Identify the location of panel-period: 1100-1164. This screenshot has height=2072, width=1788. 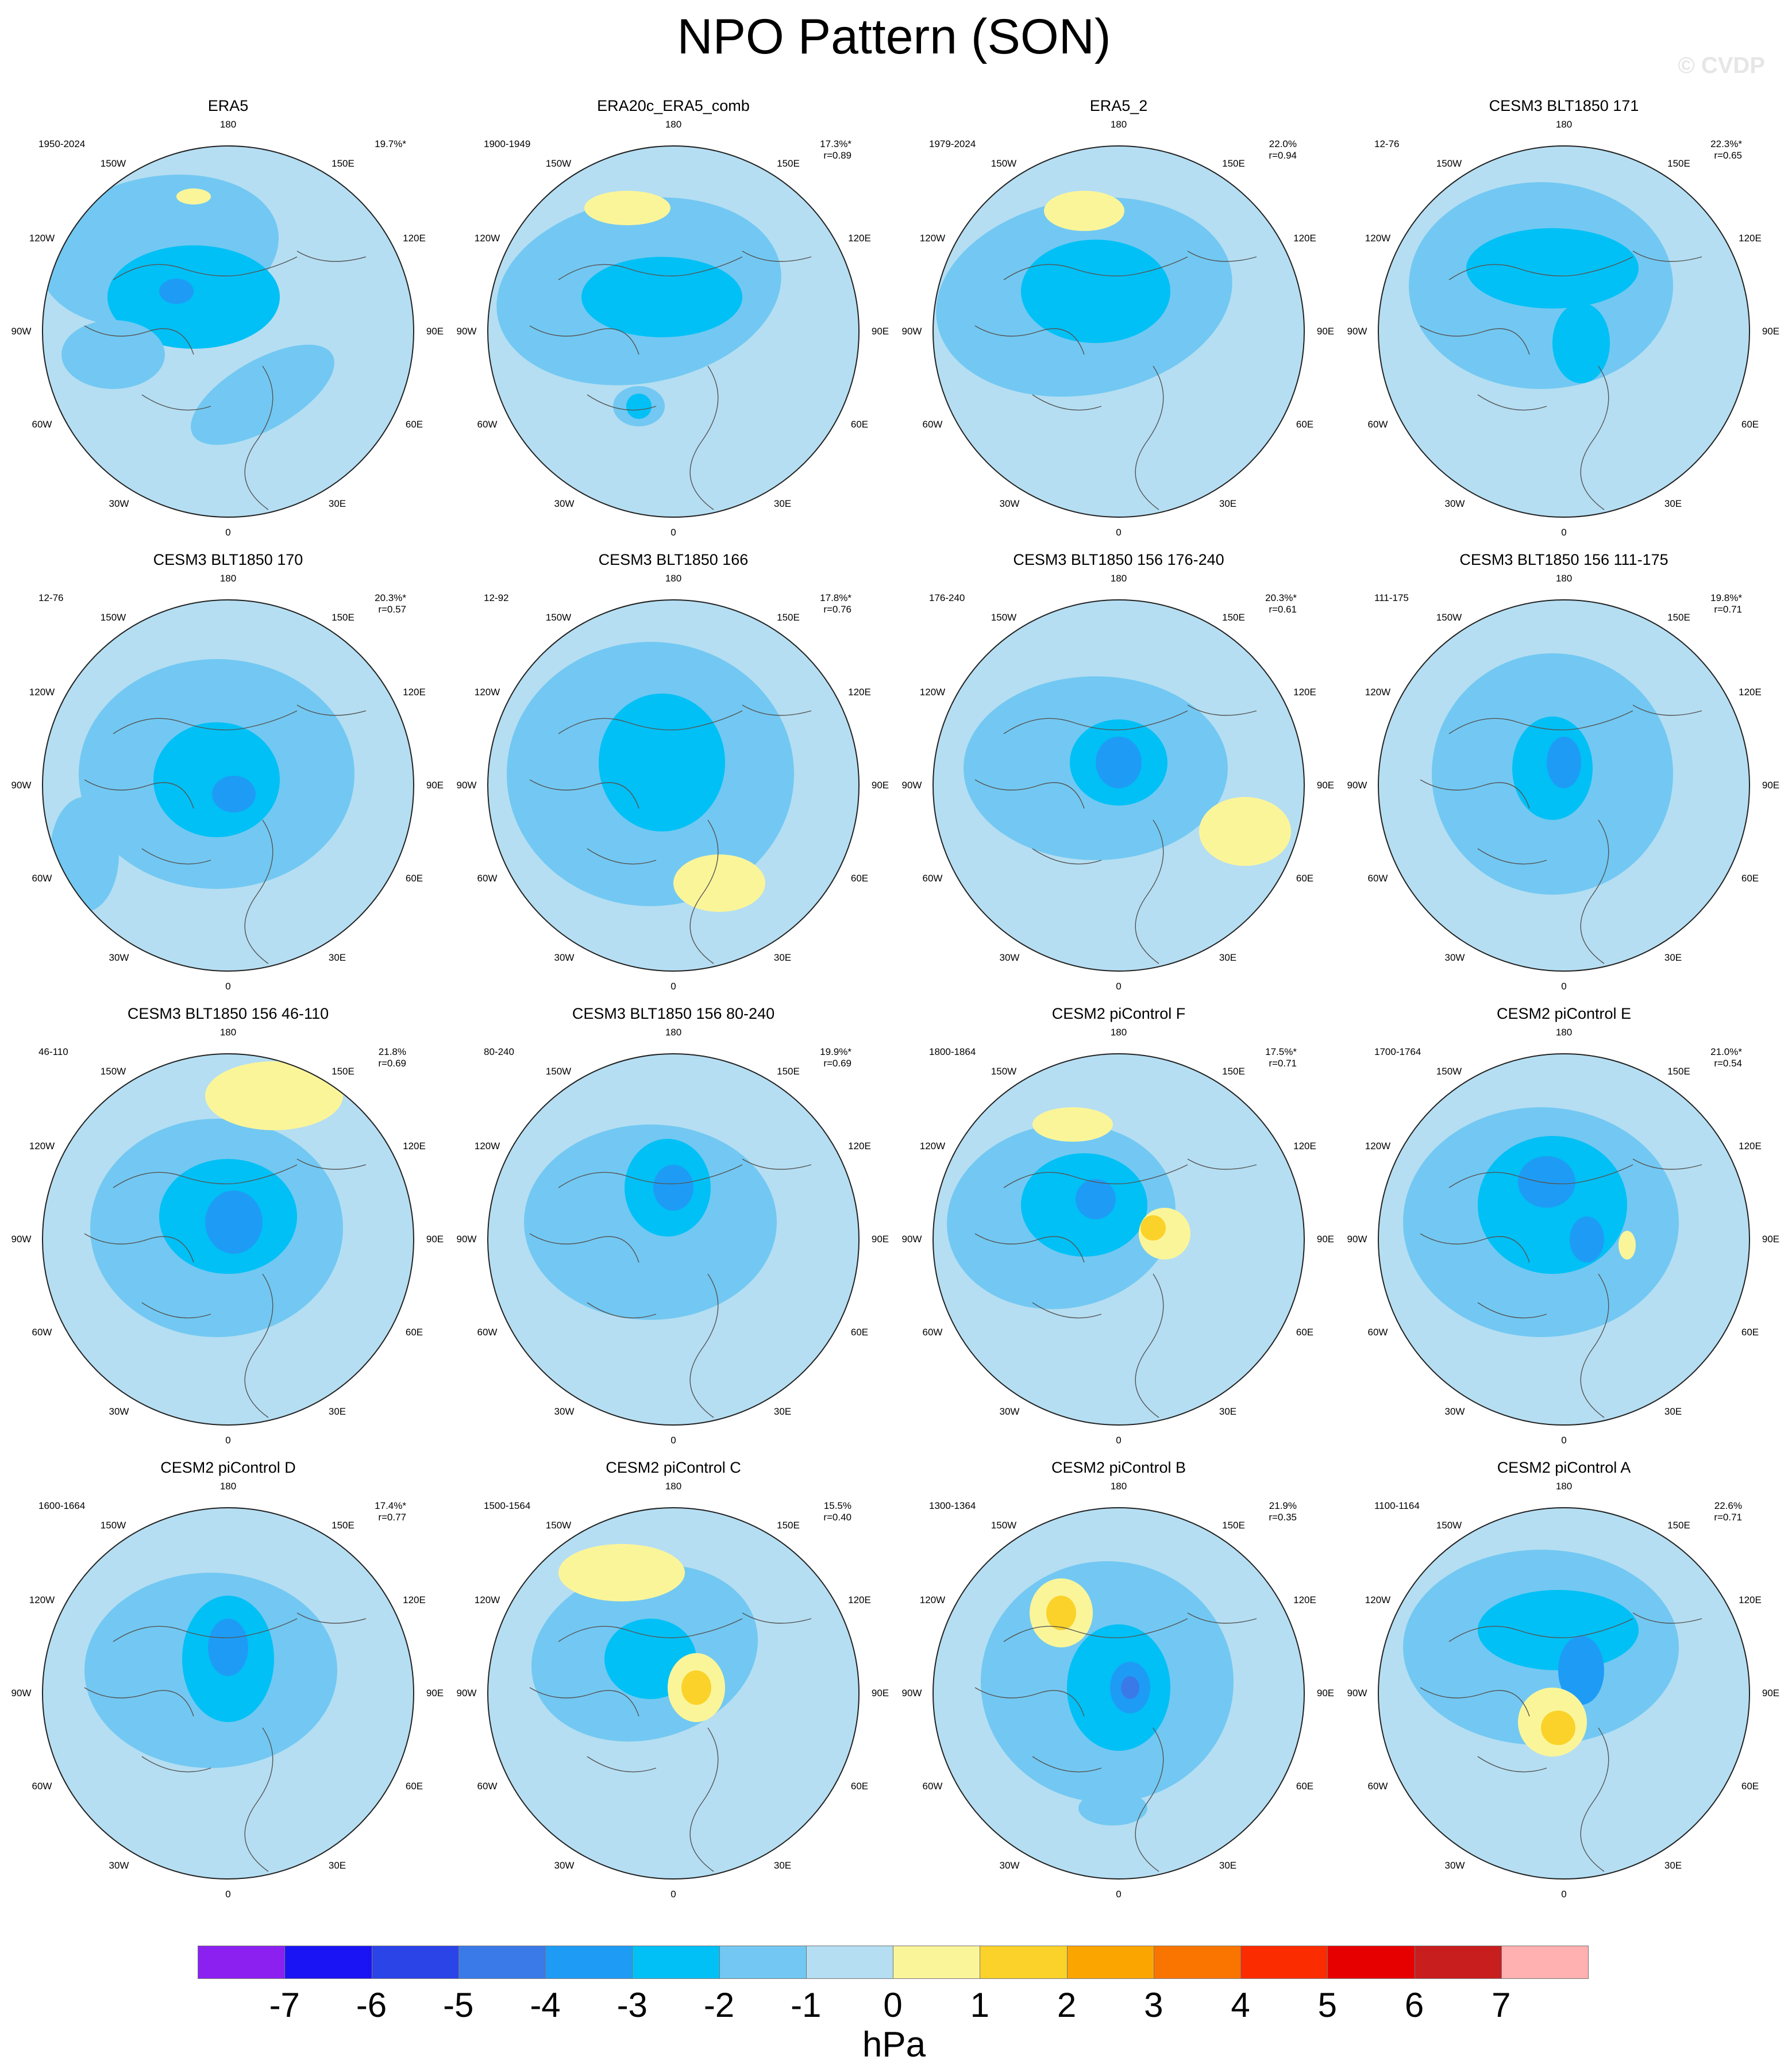
(1397, 1506).